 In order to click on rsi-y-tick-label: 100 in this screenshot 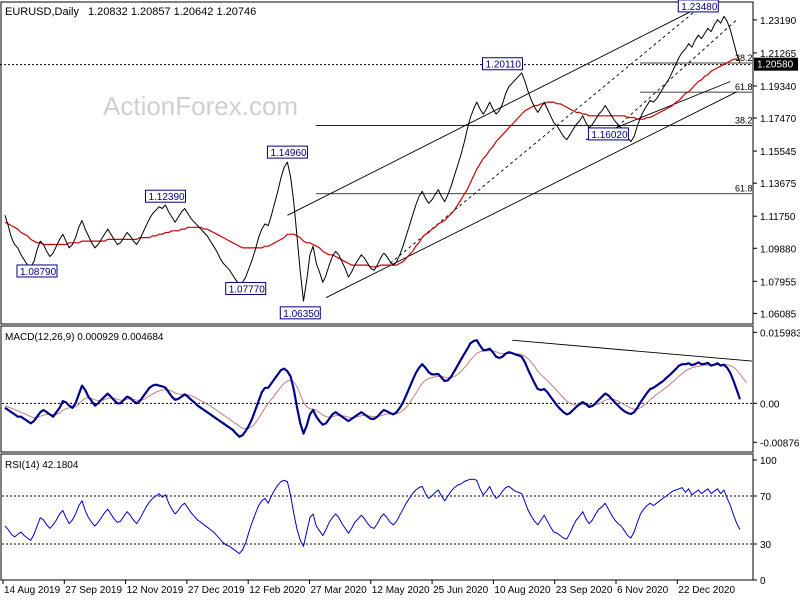, I will do `click(768, 461)`.